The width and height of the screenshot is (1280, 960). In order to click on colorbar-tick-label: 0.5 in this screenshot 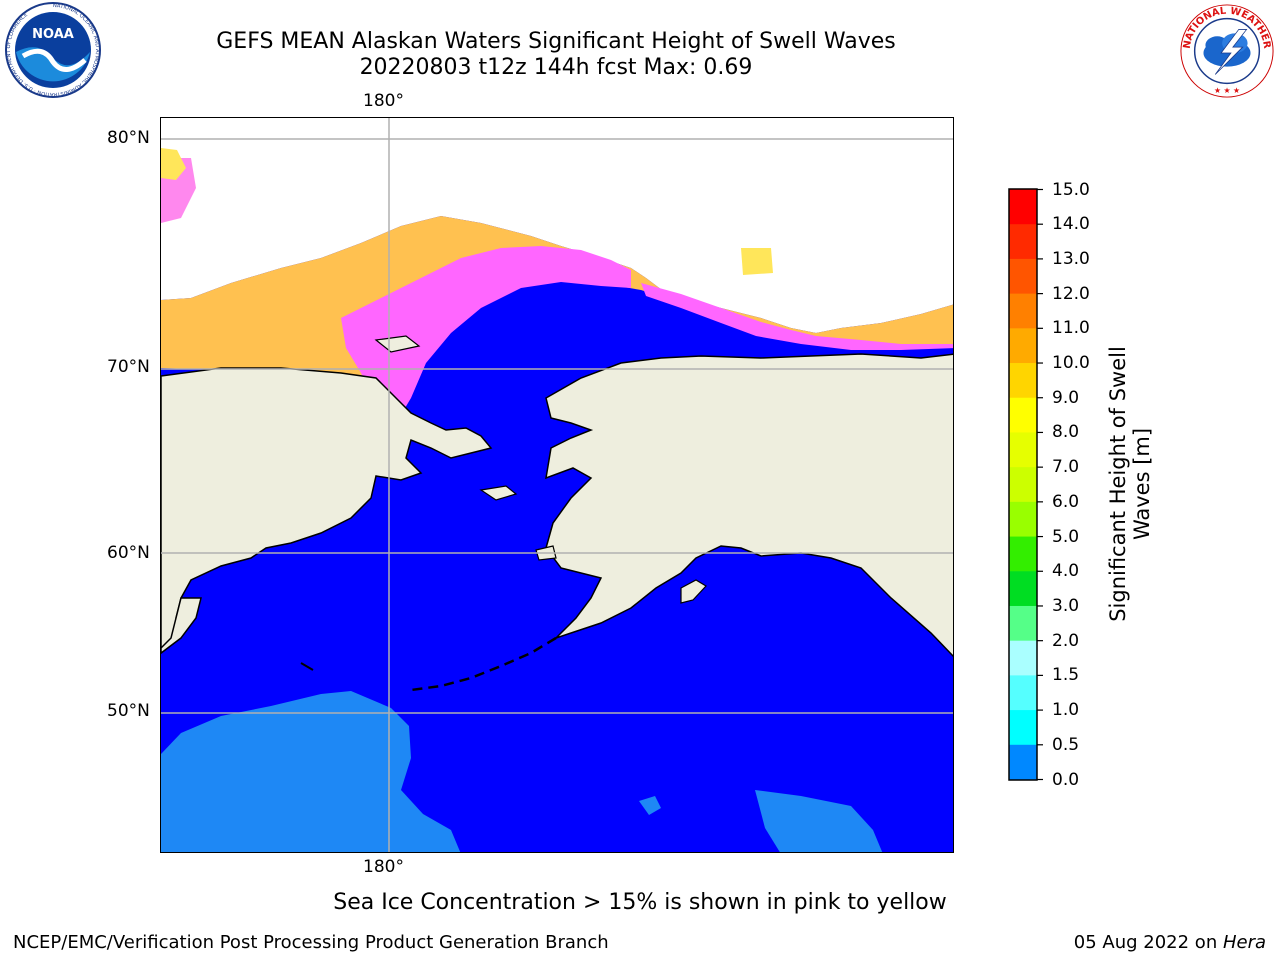, I will do `click(1066, 744)`.